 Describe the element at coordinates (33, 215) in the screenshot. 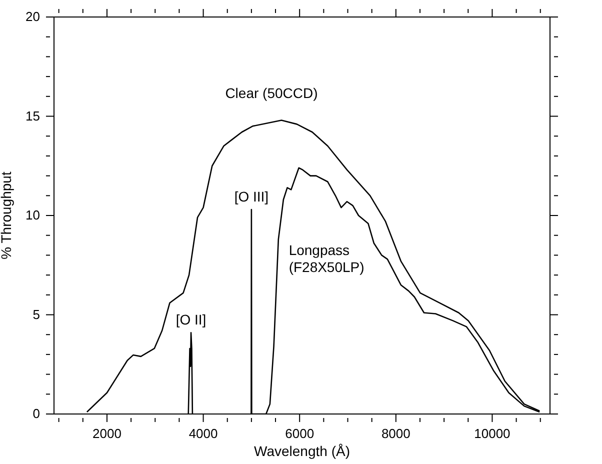

I see `y-tick-label: 10` at that location.